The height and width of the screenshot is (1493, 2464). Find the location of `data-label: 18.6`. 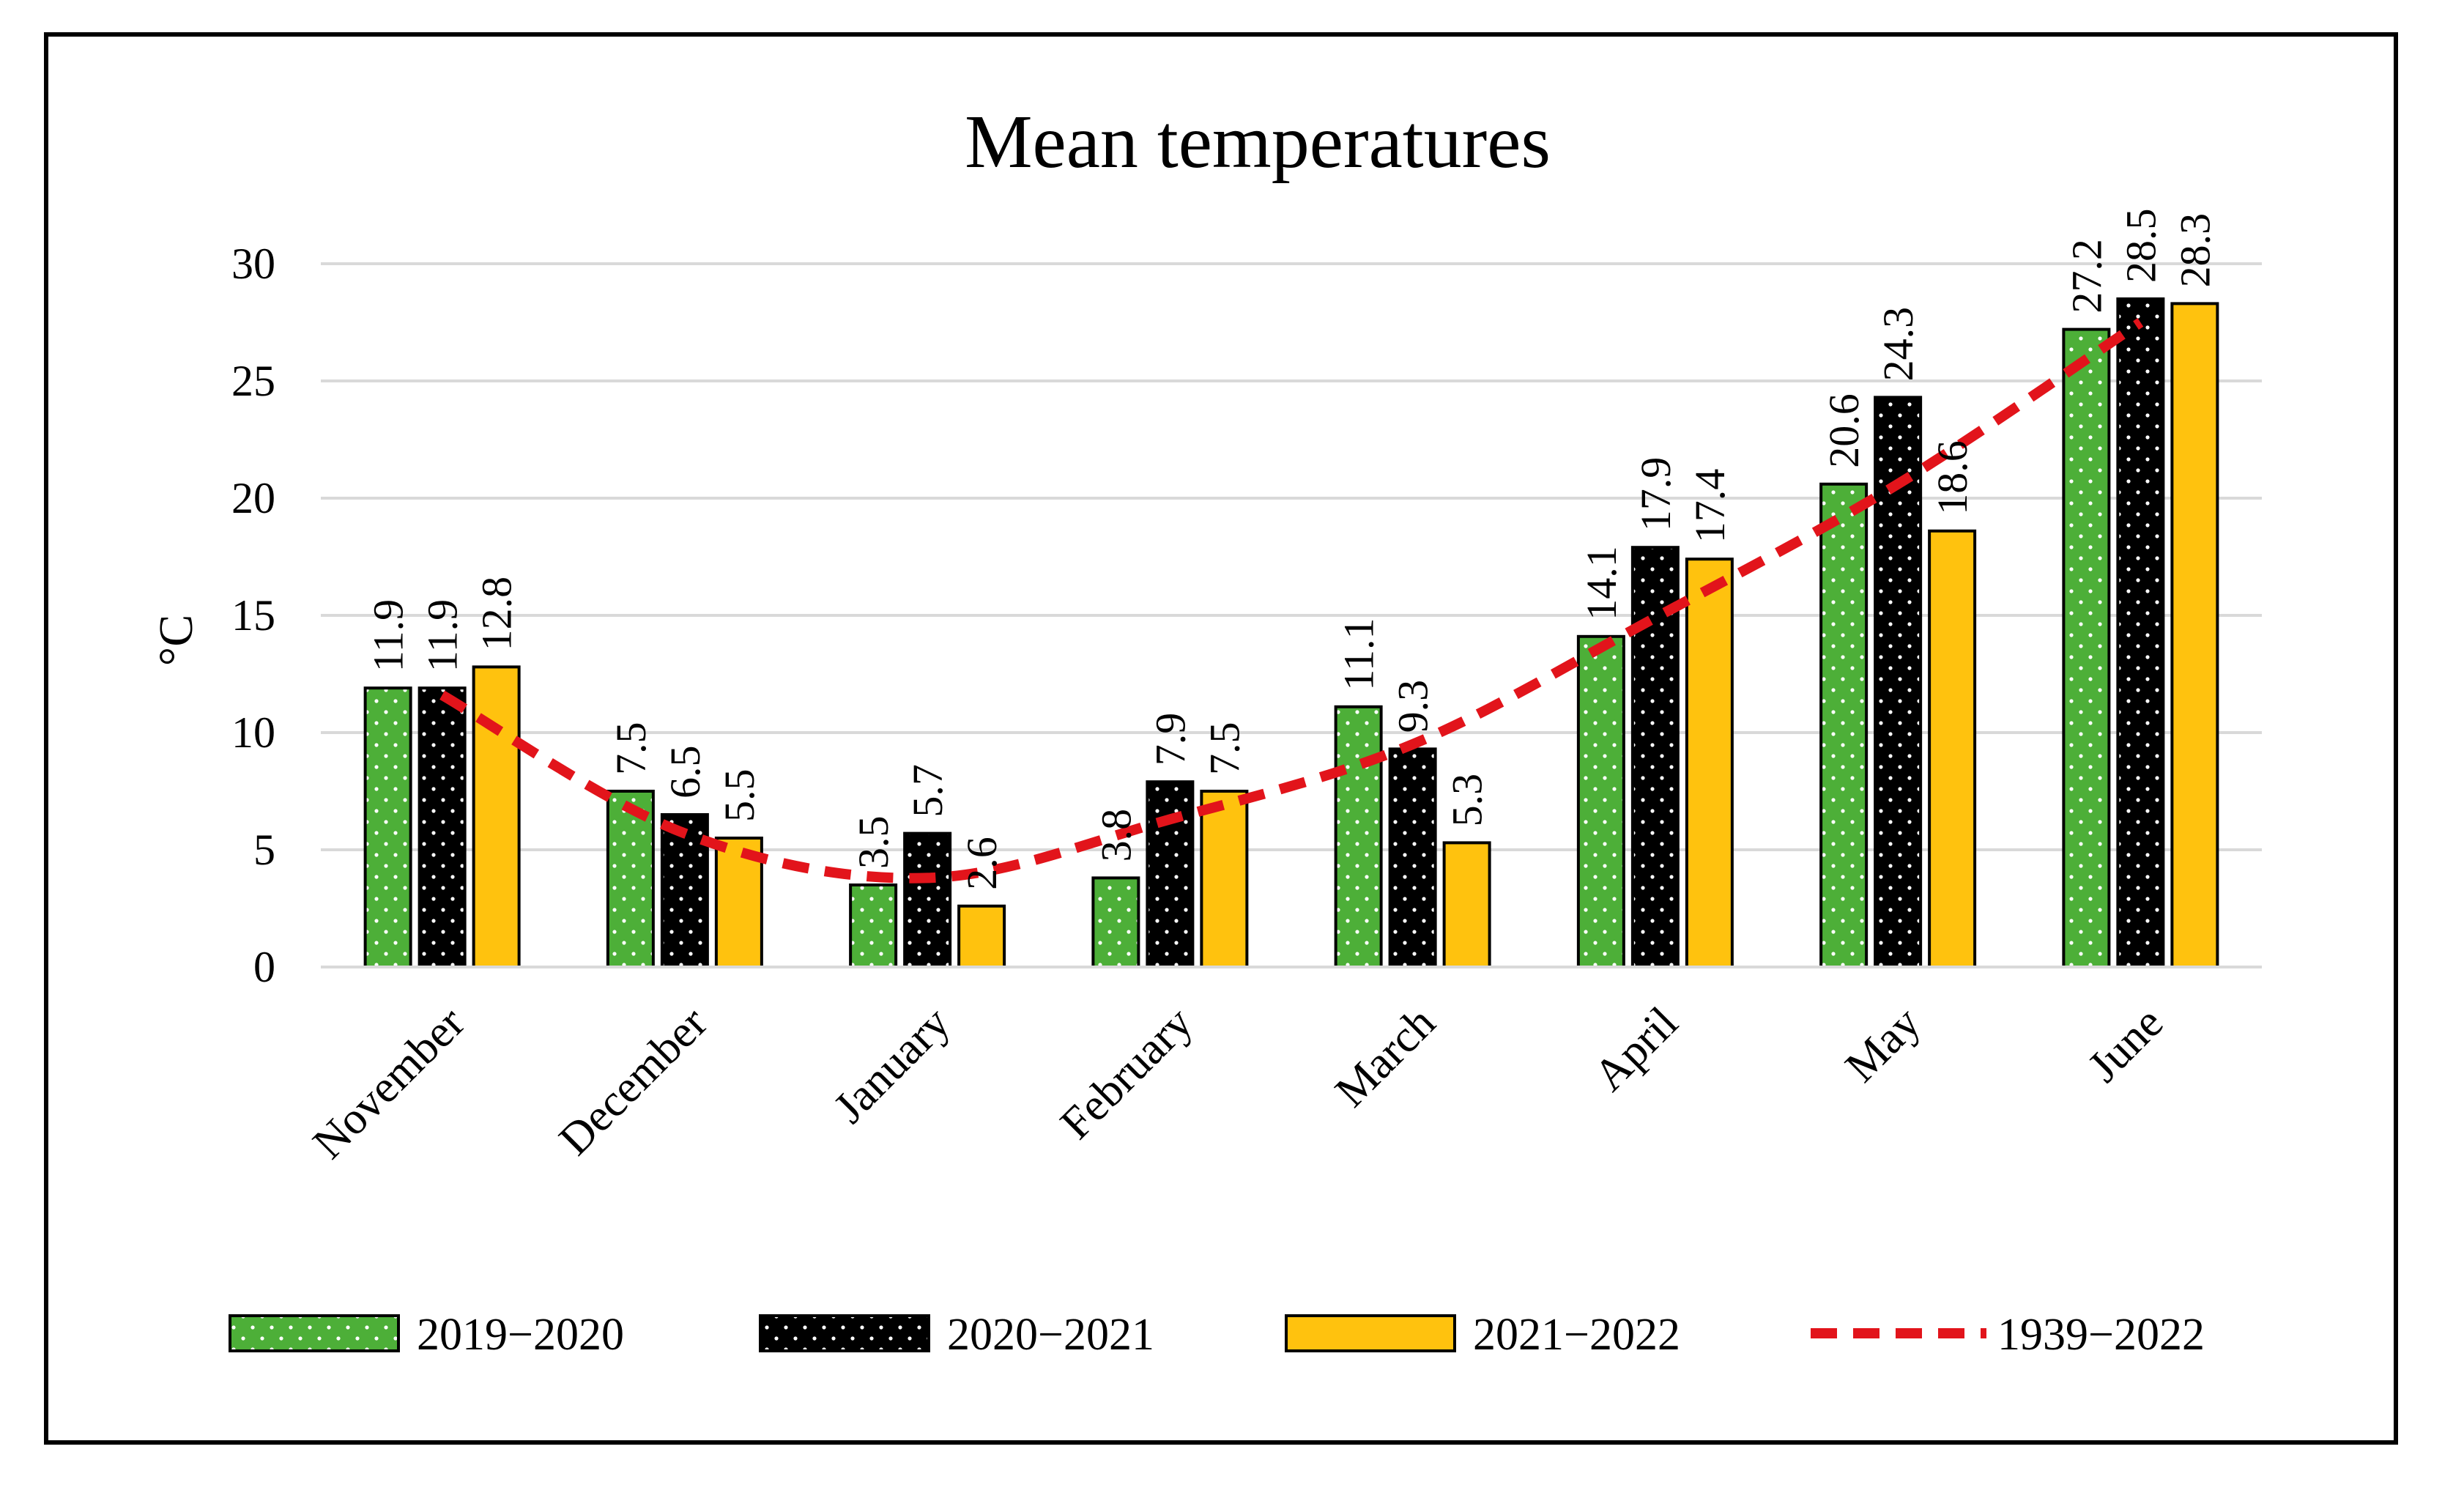

data-label: 18.6 is located at coordinates (1952, 478).